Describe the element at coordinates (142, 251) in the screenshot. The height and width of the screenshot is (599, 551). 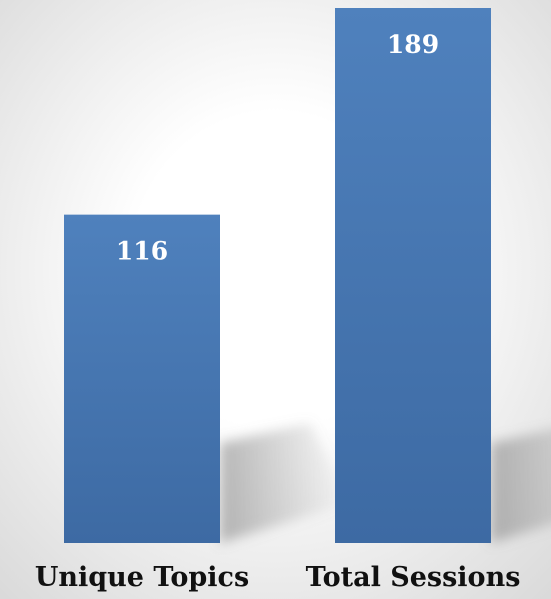
I see `data-label: 116` at that location.